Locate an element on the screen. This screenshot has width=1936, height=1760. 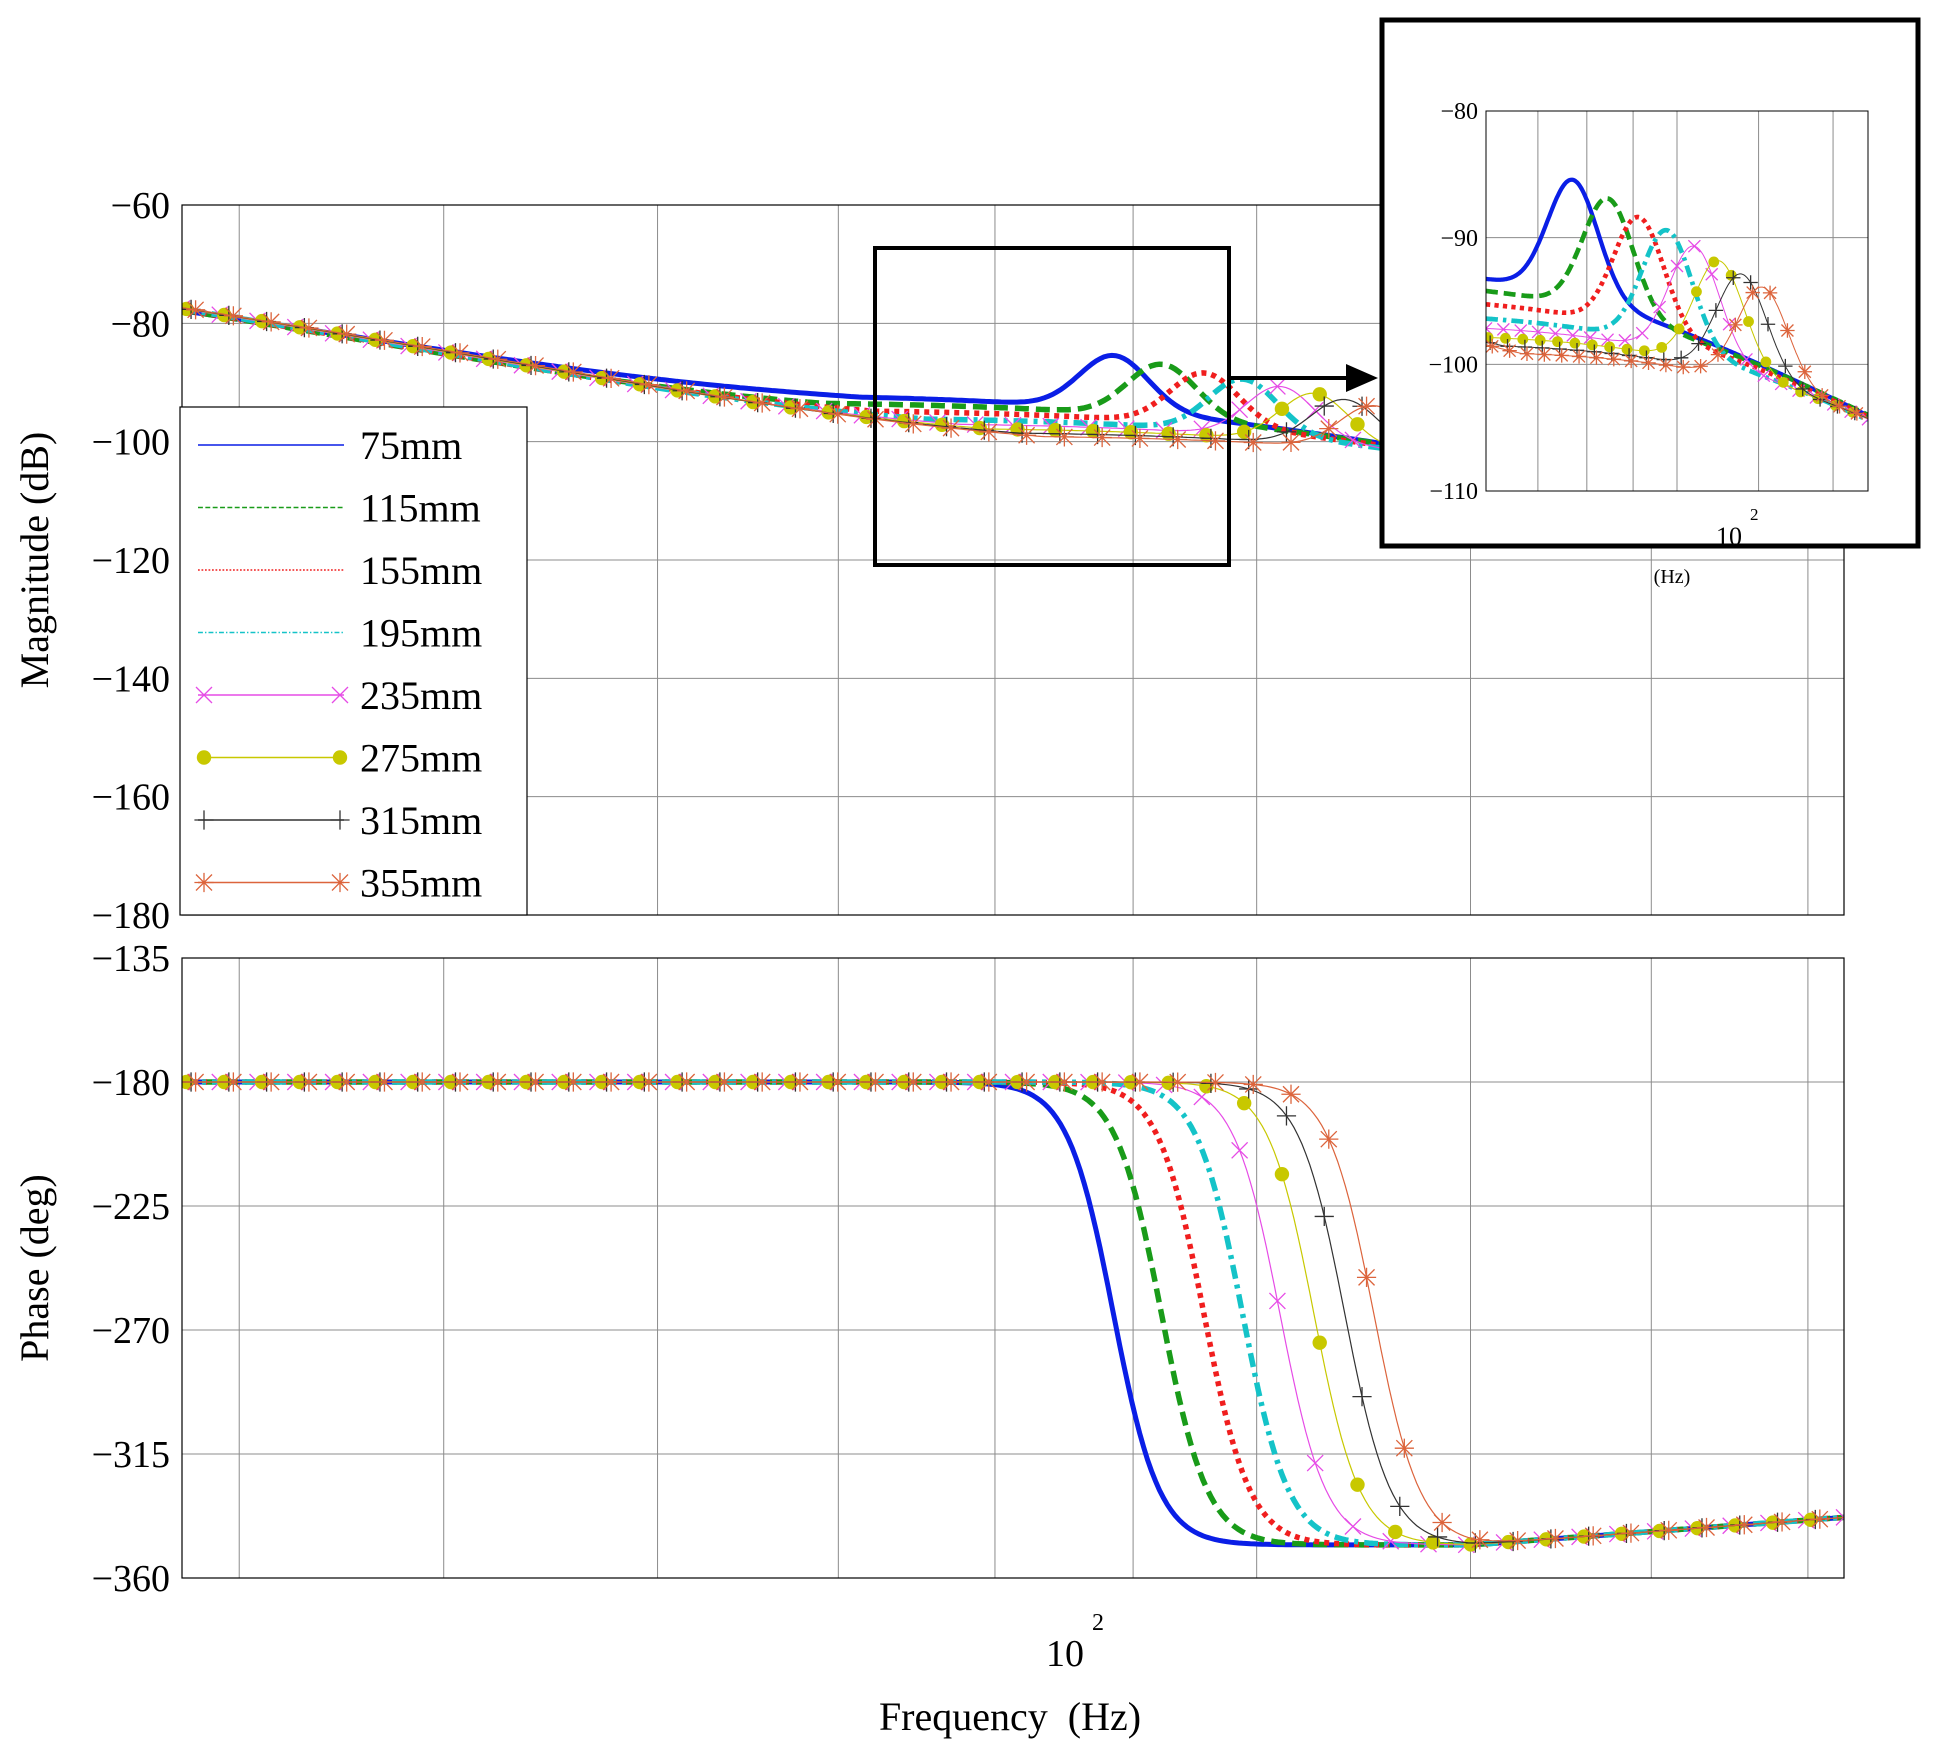
inset-curves is located at coordinates (1677, 301).